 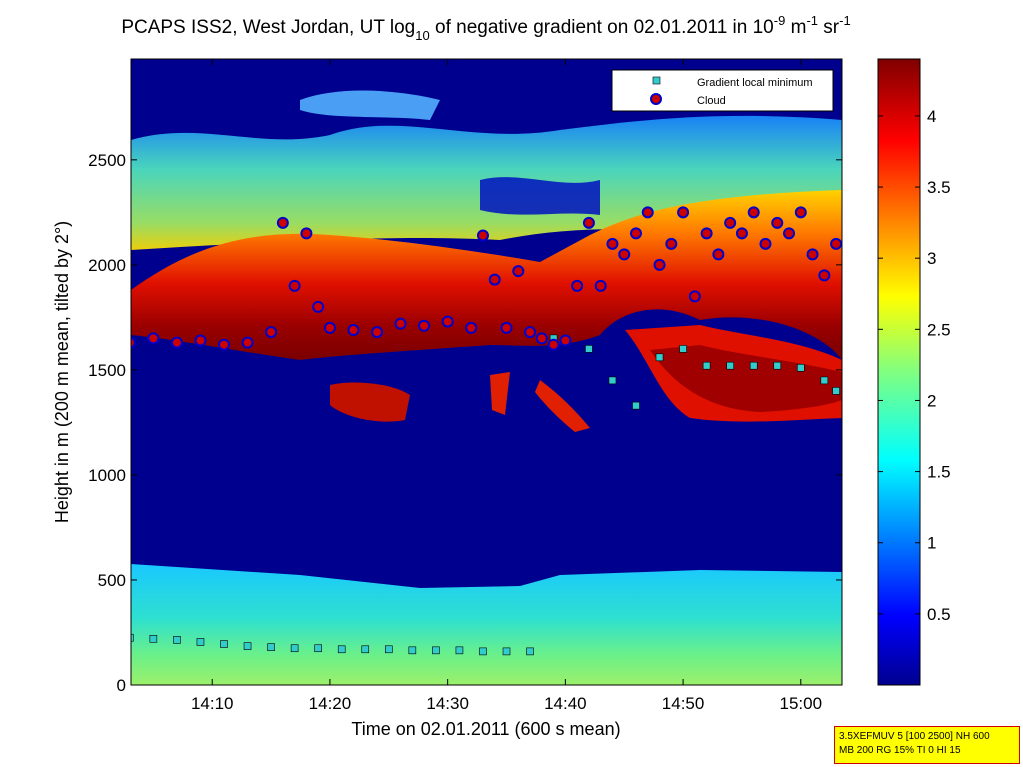 I want to click on y-tick-label: 500, so click(x=112, y=580).